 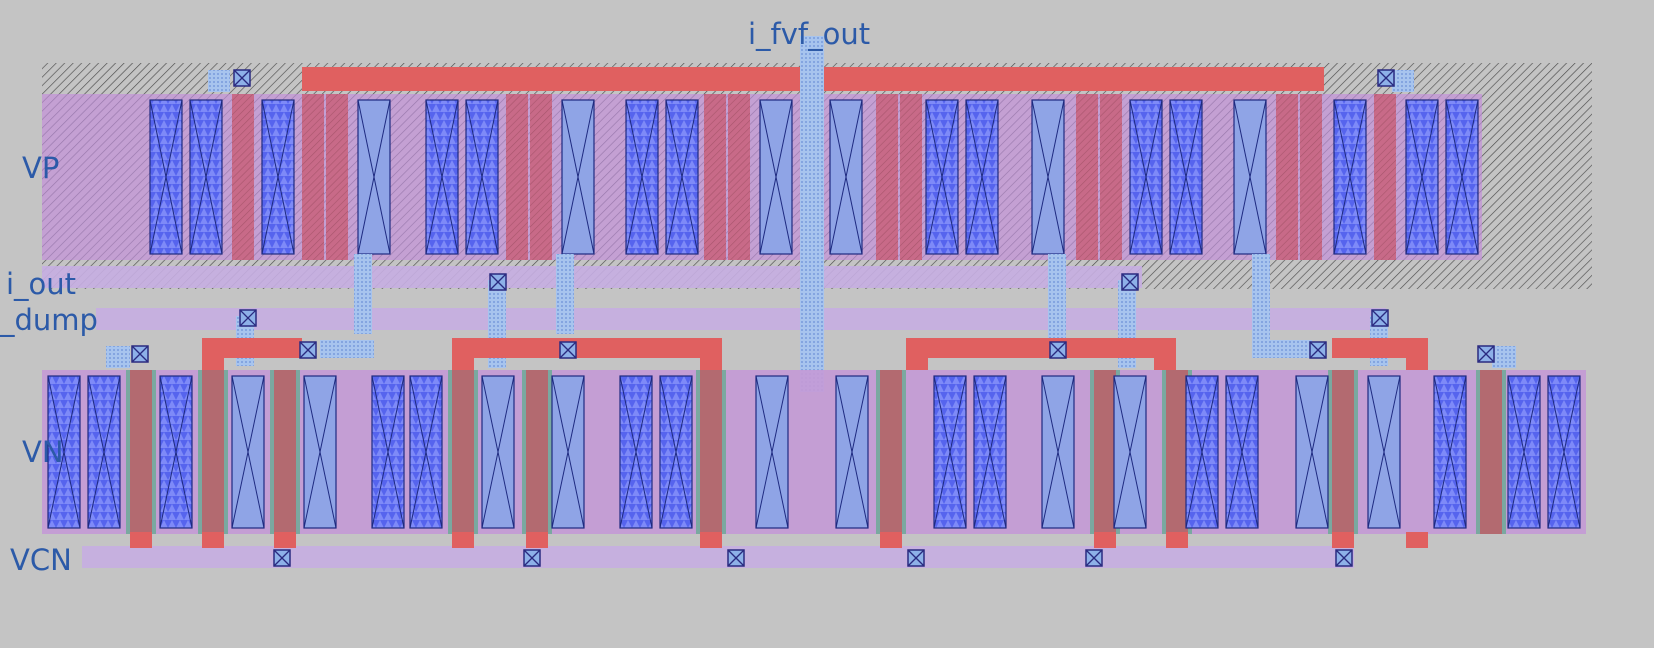 What do you see at coordinates (49, 320) in the screenshot?
I see `dump-label: _dump` at bounding box center [49, 320].